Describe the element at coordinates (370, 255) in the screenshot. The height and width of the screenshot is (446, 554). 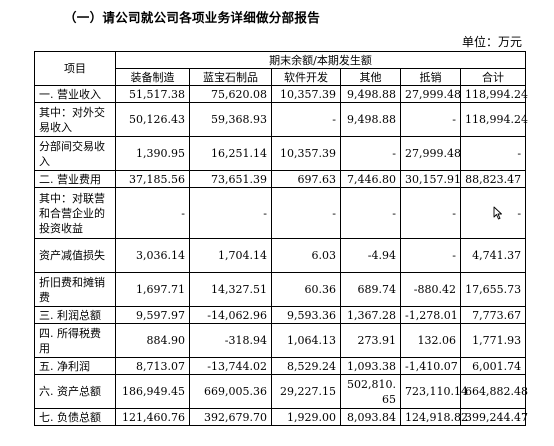
I see `table-cell: -4.94` at that location.